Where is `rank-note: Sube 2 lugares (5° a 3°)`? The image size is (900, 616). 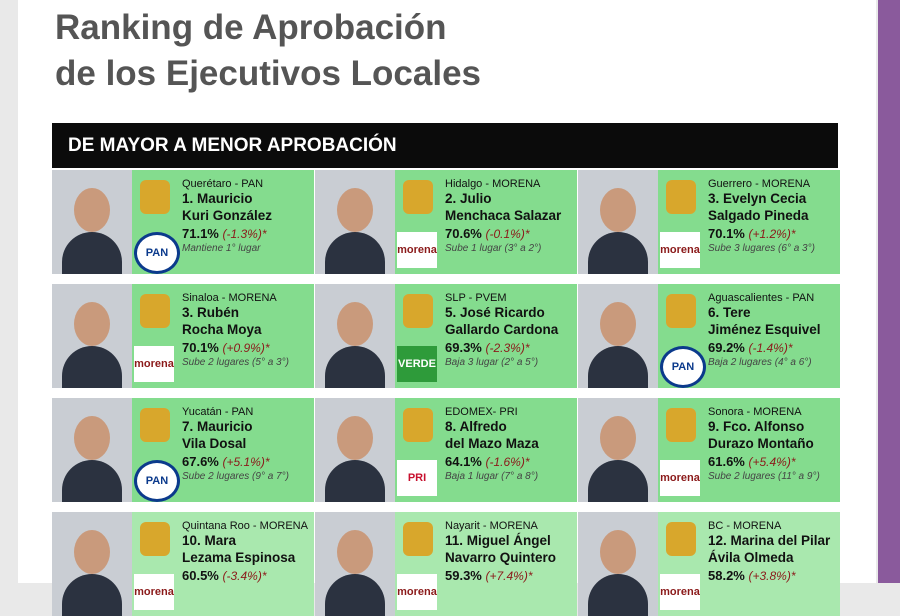 rank-note: Sube 2 lugares (5° a 3°) is located at coordinates (235, 362).